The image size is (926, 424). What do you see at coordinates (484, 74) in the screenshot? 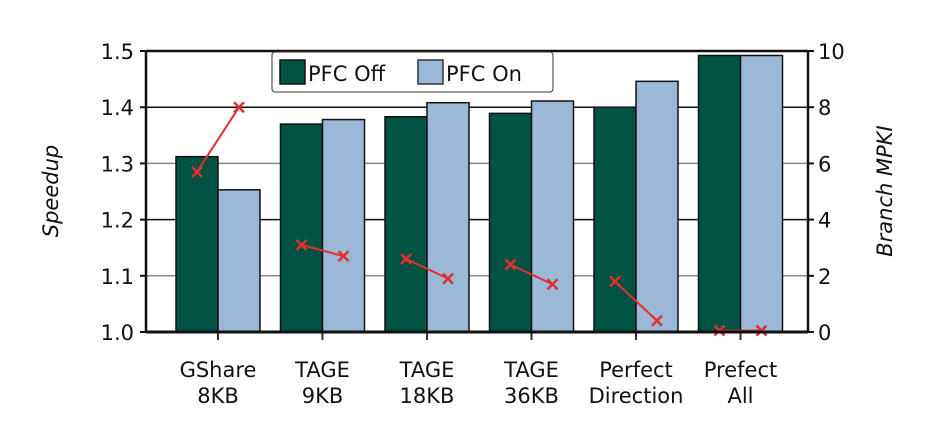
I see `legend-label-pfc-on: PFC On` at bounding box center [484, 74].